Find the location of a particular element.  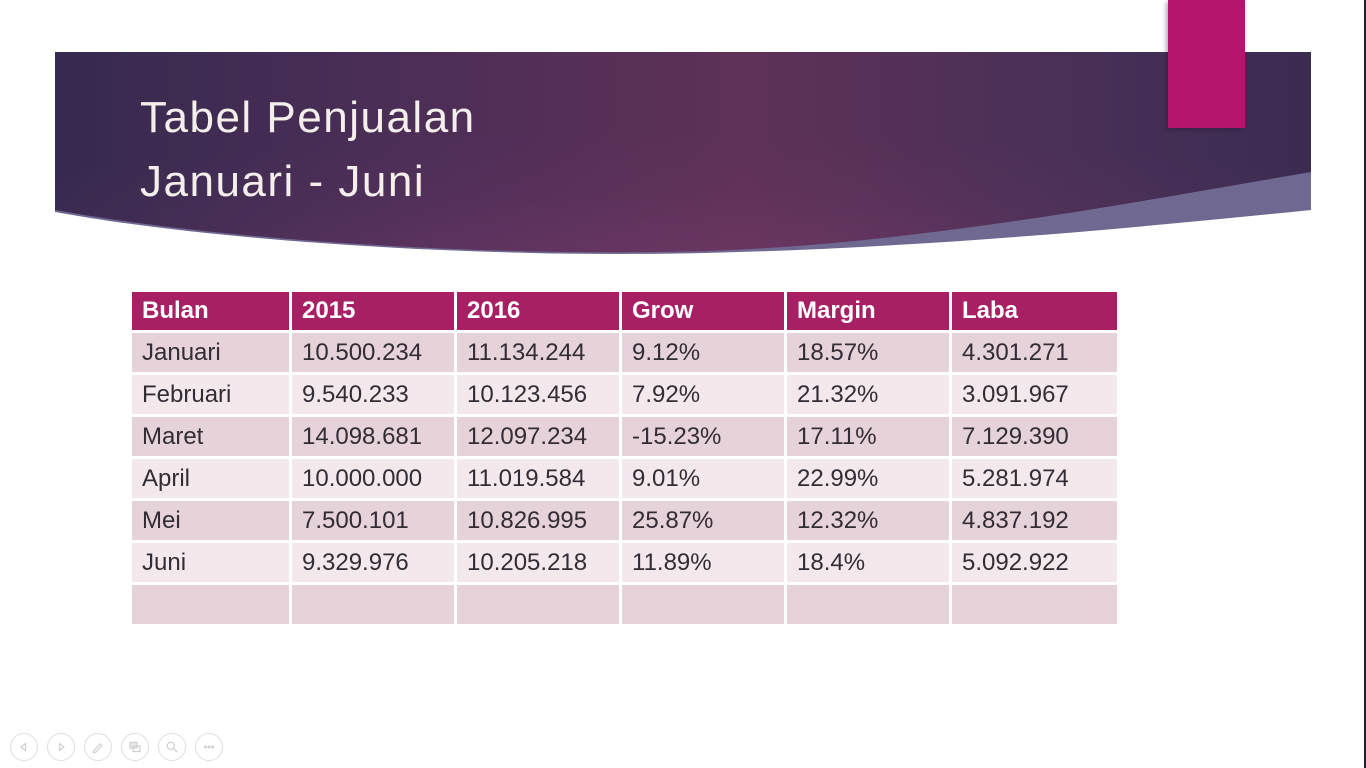

table-header-row: Bulan 2015 2016 Grow Margin Laba is located at coordinates (624, 311).